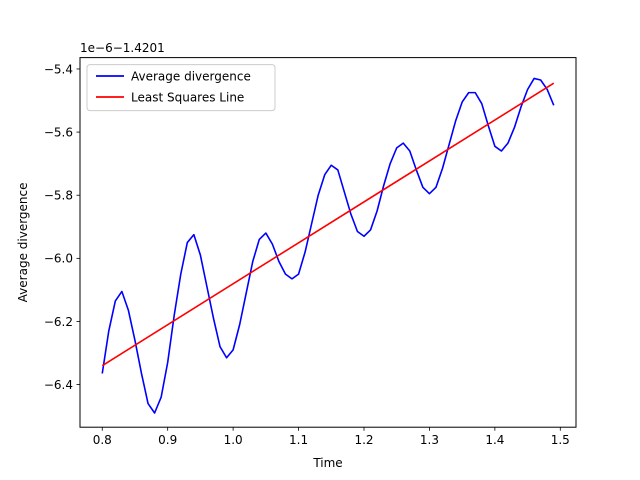 This screenshot has height=480, width=640. What do you see at coordinates (58, 69) in the screenshot?
I see `y-tick-label: −5.4` at bounding box center [58, 69].